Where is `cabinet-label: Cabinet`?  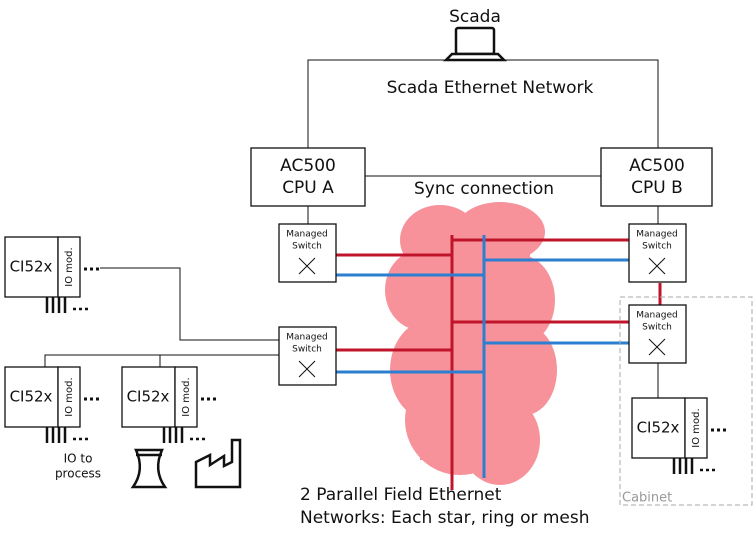 cabinet-label: Cabinet is located at coordinates (647, 498).